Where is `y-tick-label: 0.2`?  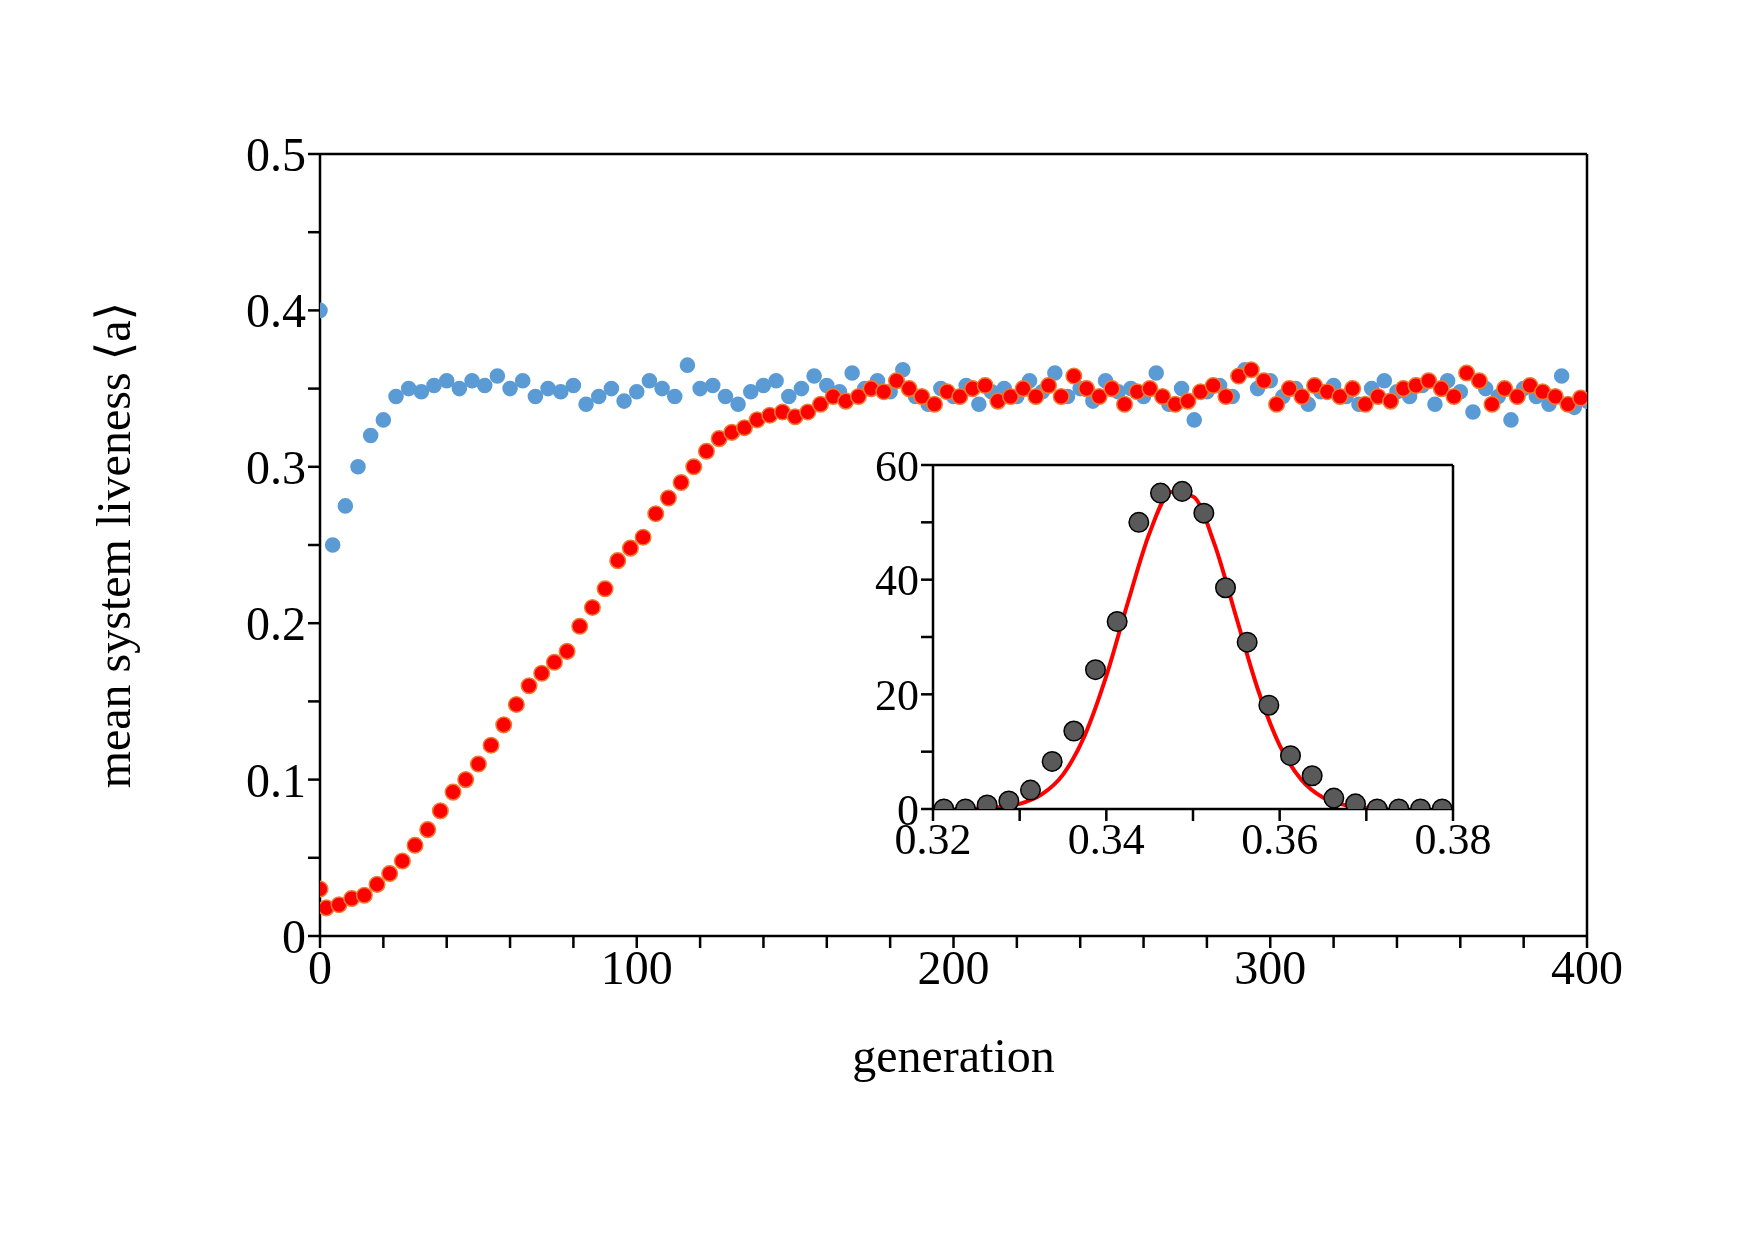 y-tick-label: 0.2 is located at coordinates (276, 624).